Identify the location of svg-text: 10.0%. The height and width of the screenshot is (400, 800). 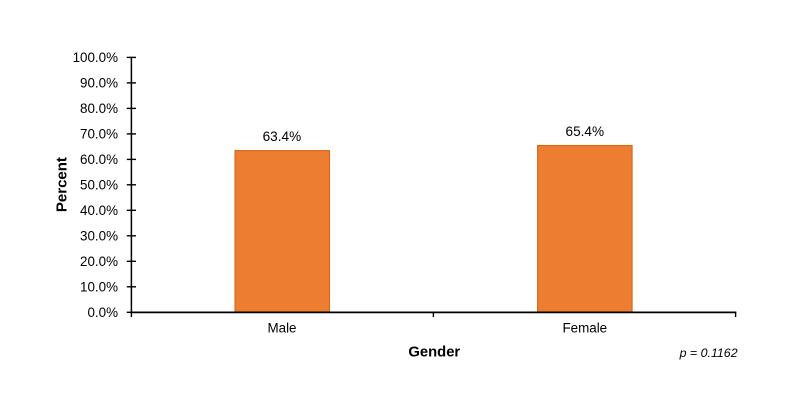
(99, 287).